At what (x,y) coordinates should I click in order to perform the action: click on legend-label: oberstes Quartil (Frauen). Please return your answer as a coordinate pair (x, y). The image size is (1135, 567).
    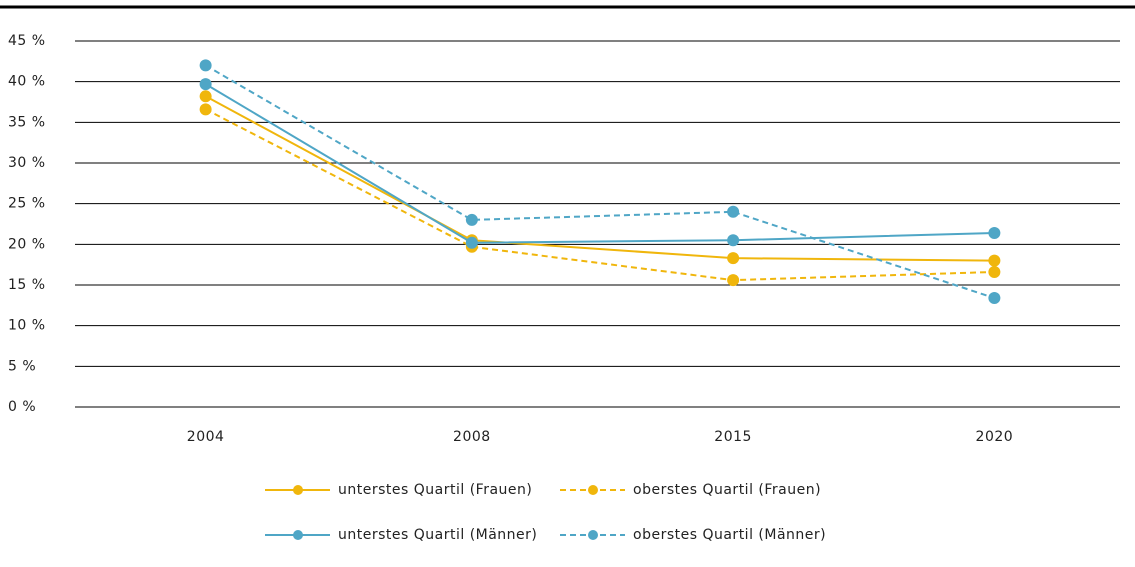
    Looking at the image, I should click on (727, 490).